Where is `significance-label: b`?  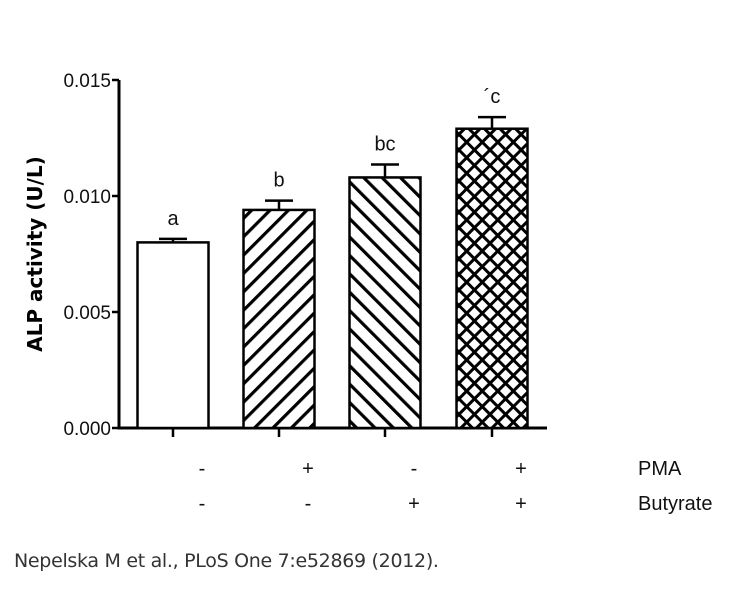
significance-label: b is located at coordinates (278, 181).